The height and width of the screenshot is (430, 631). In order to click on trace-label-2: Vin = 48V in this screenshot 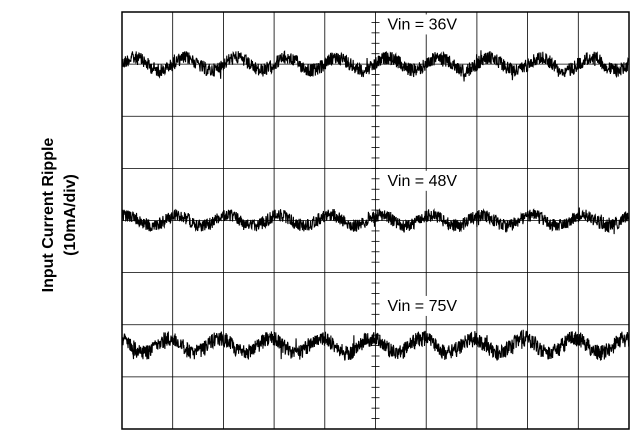, I will do `click(423, 181)`.